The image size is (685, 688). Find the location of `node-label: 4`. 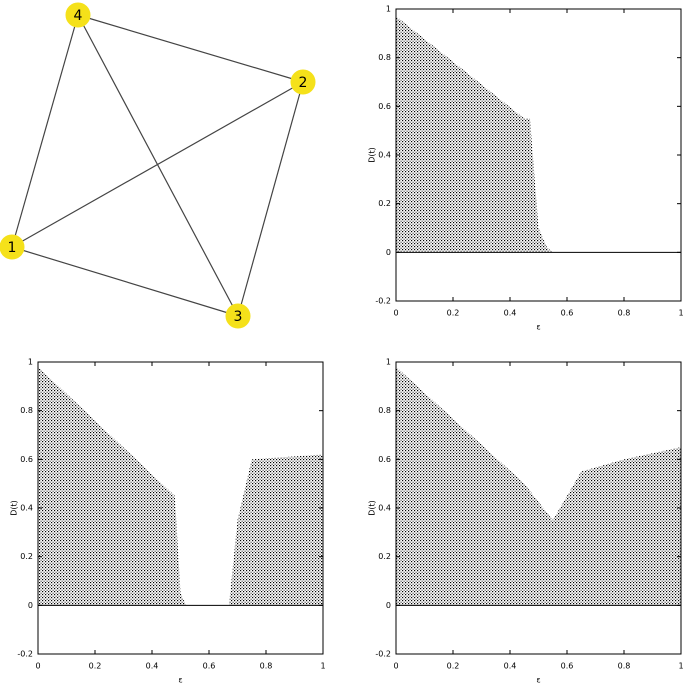

node-label: 4 is located at coordinates (78, 16).